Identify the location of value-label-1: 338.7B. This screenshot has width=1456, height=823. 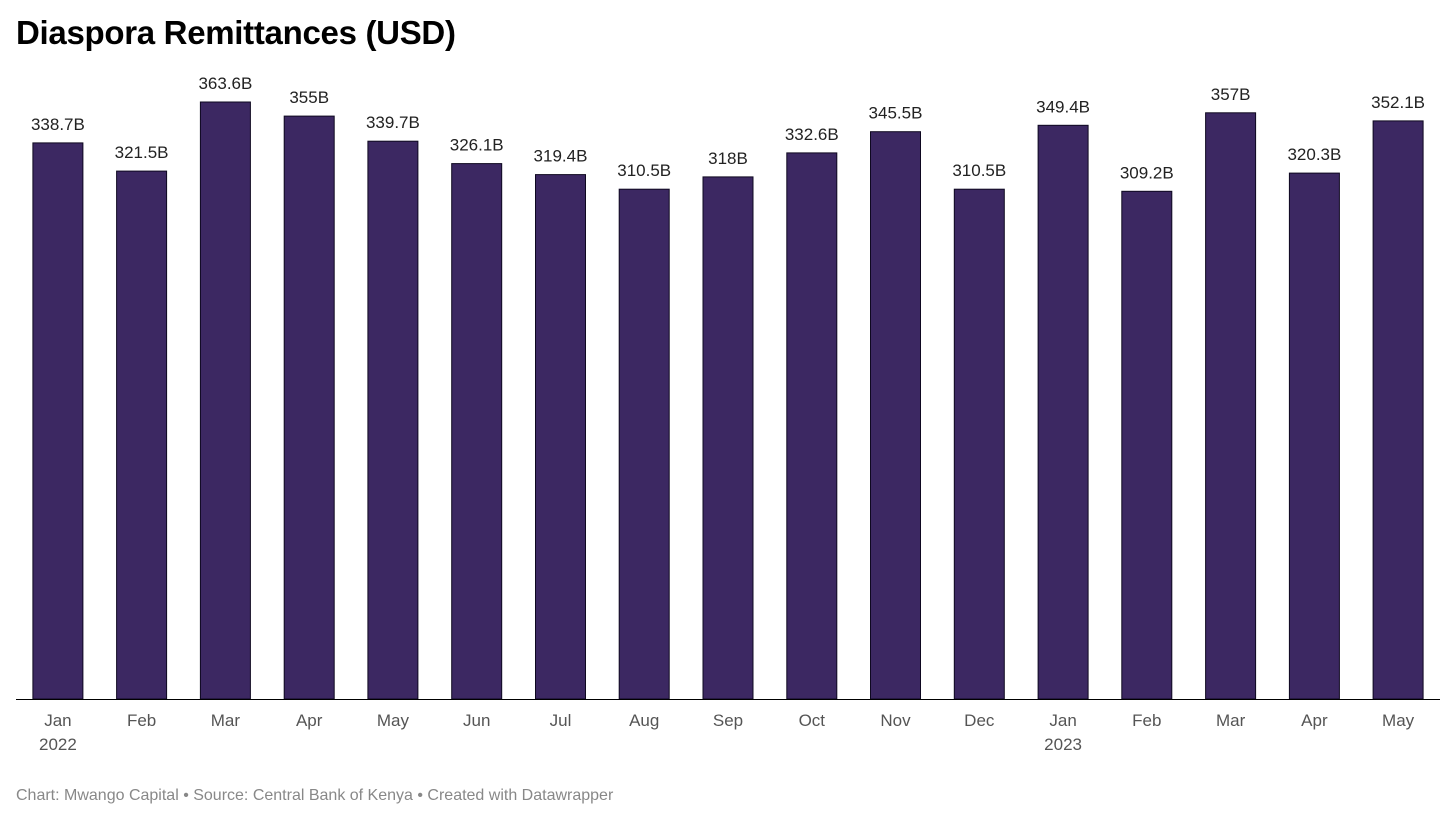
(58, 124).